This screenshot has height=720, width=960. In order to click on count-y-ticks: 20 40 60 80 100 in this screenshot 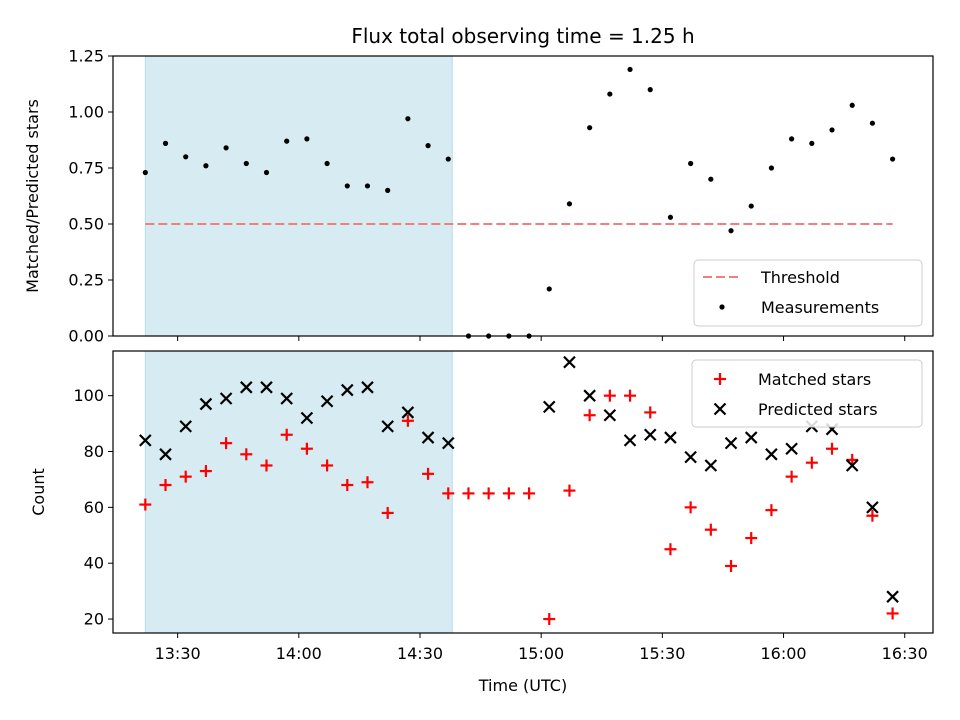, I will do `click(93, 507)`.